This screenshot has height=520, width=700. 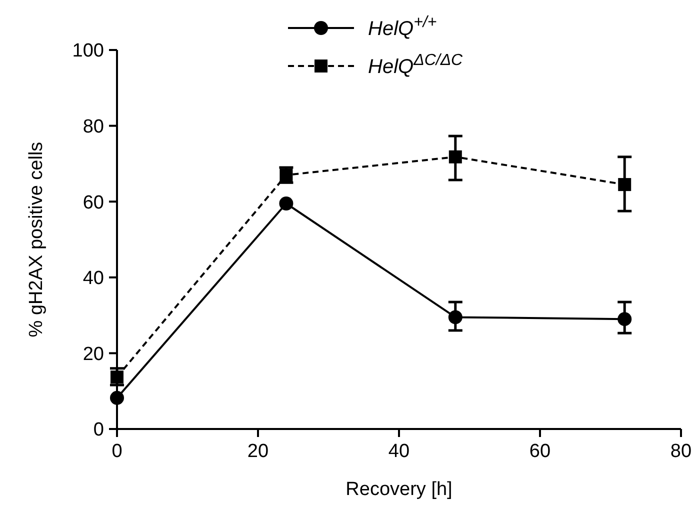 What do you see at coordinates (399, 451) in the screenshot?
I see `x-tick-label: 40` at bounding box center [399, 451].